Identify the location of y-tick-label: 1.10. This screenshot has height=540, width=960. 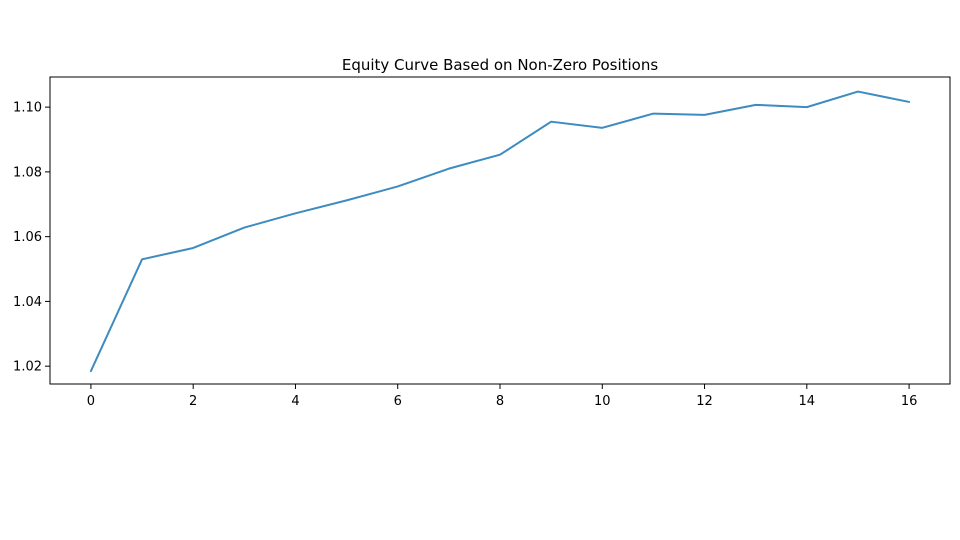
(27, 108).